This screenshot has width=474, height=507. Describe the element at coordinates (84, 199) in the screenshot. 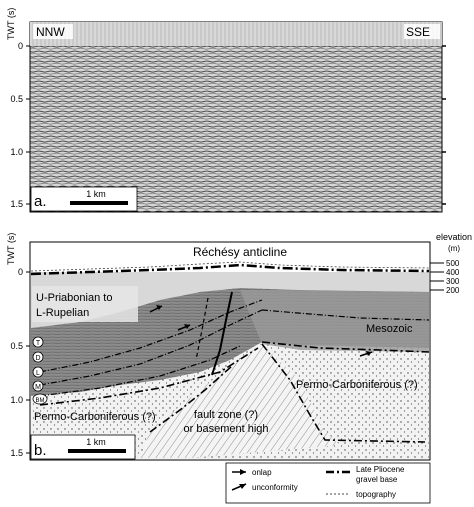

I see `panel-a-label-box` at that location.